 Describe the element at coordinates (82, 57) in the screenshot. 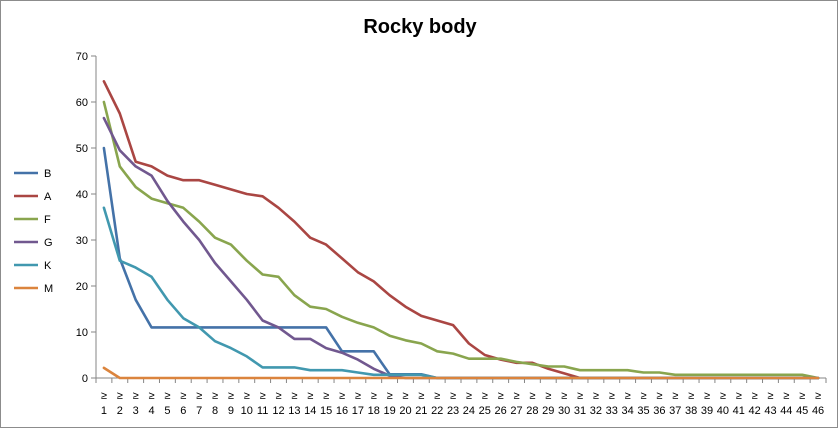

I see `y-tick-label: 70` at that location.